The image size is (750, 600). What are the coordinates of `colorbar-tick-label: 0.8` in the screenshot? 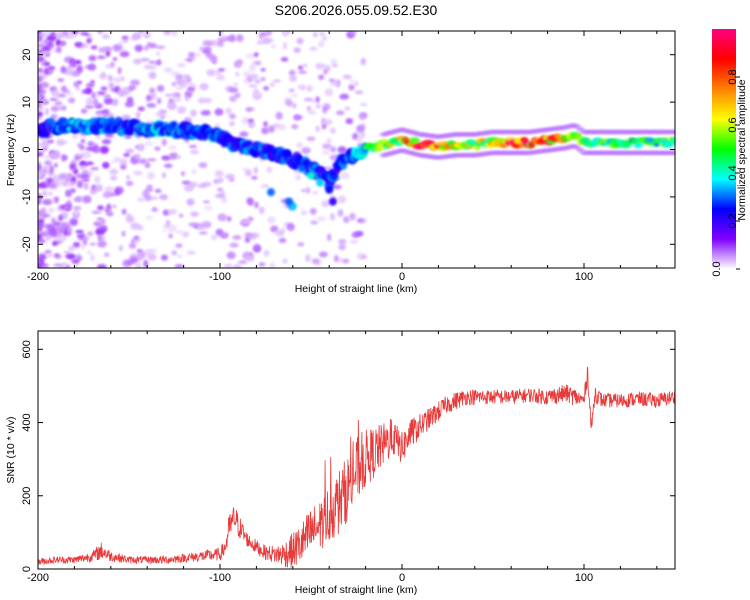 It's located at (733, 76).